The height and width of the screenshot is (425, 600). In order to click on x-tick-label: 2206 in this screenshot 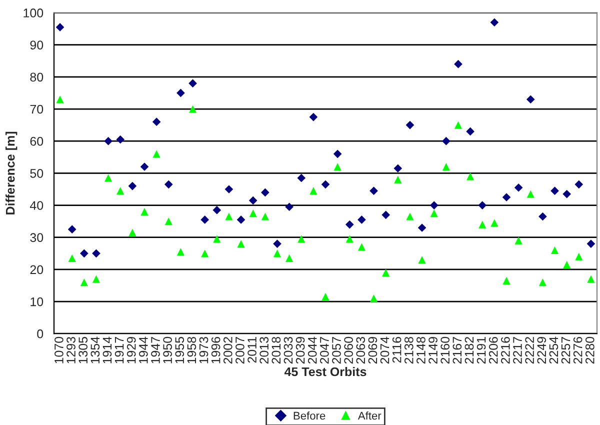, I will do `click(493, 350)`.